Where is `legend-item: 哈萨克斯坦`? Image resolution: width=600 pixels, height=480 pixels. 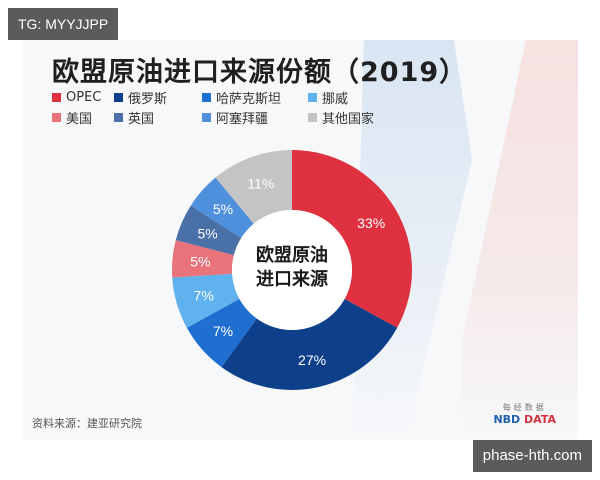
legend-item: 哈萨克斯坦 is located at coordinates (255, 98).